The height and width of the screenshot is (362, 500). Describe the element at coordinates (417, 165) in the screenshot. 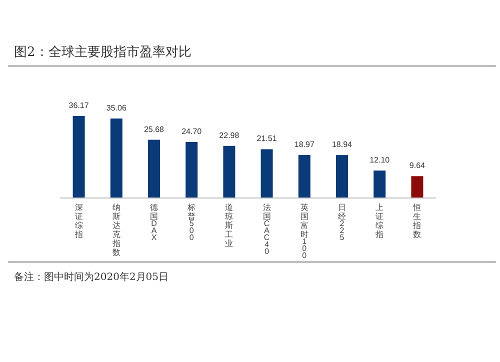

I see `data-label: 9.64` at that location.